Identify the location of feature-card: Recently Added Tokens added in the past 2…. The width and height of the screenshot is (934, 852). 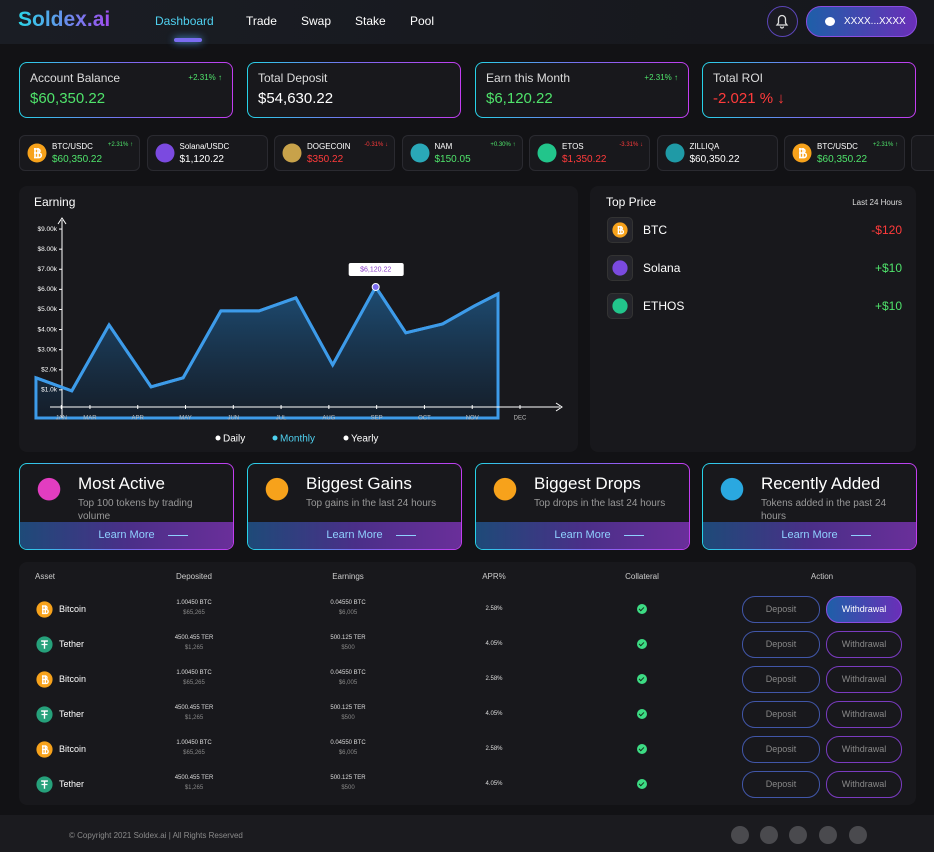
(809, 506).